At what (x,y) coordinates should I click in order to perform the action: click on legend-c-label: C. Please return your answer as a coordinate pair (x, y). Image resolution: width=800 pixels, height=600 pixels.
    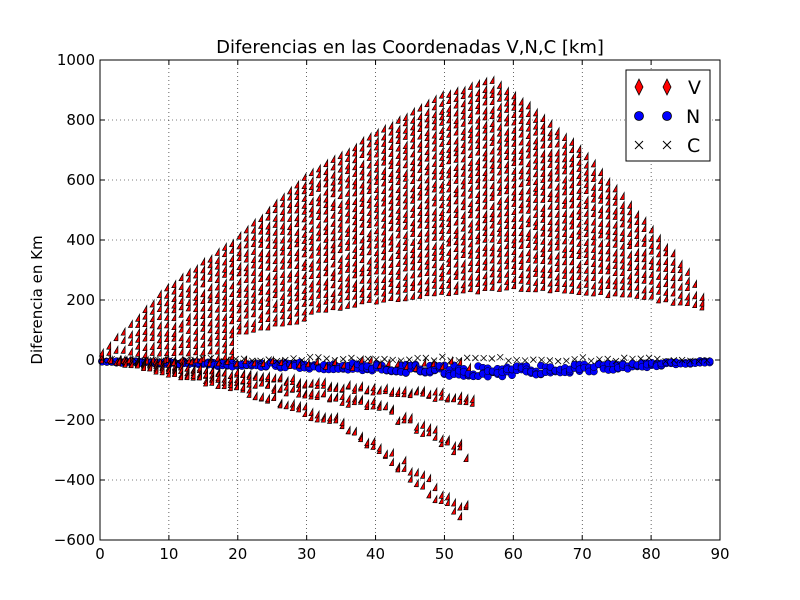
    Looking at the image, I should click on (693, 146).